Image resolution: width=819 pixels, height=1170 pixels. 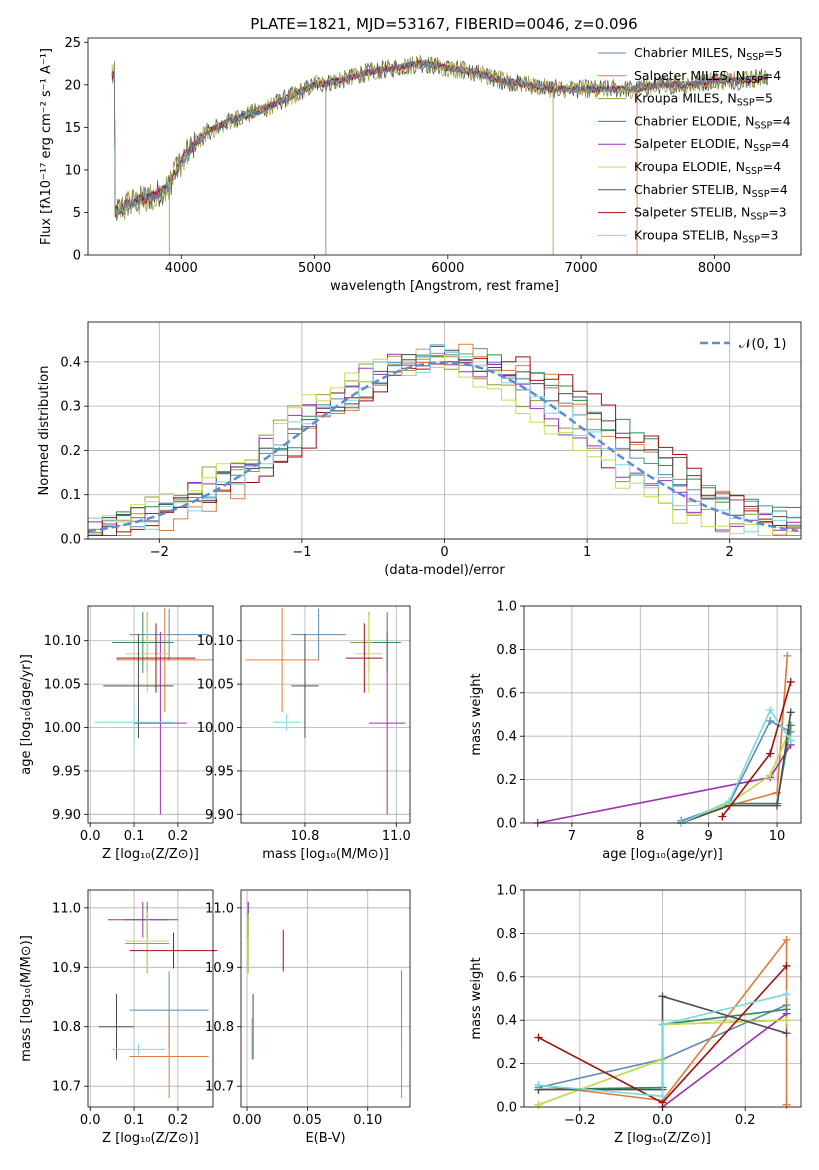 I want to click on y-tick-label: 20, so click(x=72, y=85).